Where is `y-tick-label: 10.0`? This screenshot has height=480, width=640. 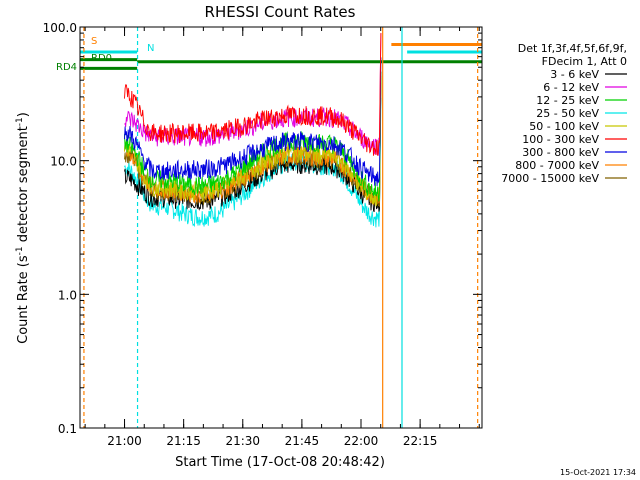
y-tick-label: 10.0 is located at coordinates (63, 162).